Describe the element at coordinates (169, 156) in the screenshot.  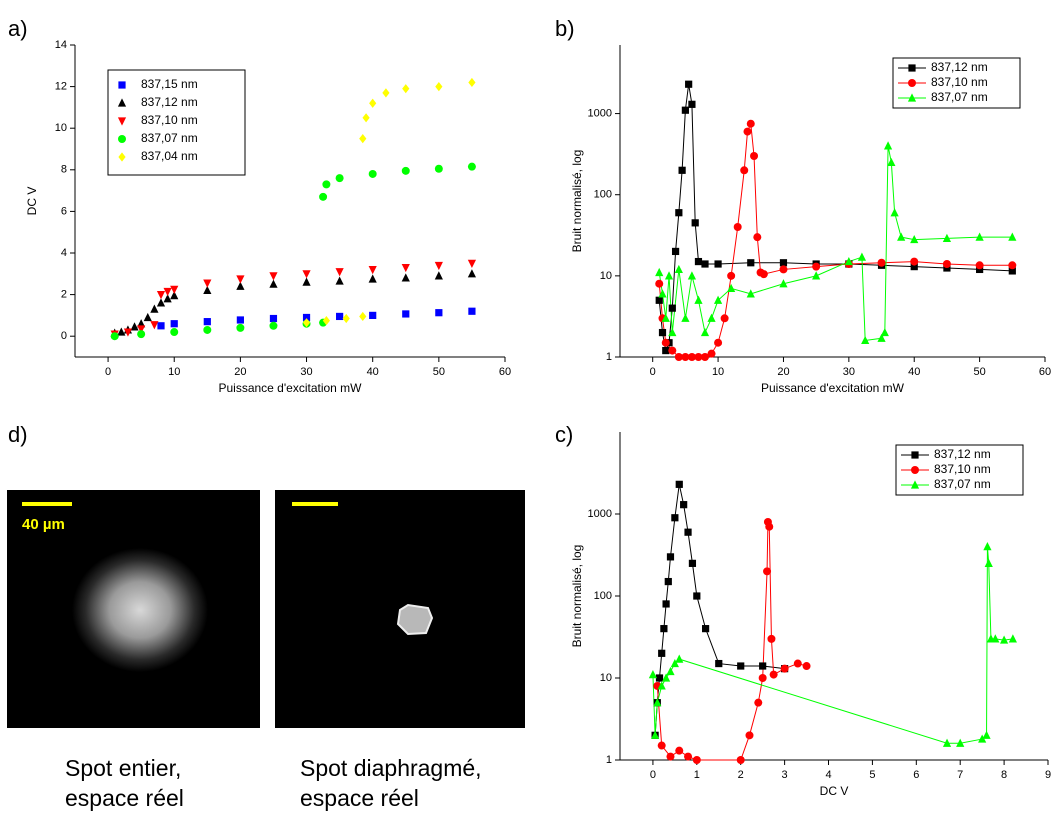
I see `legend-label: 837,04 nm` at that location.